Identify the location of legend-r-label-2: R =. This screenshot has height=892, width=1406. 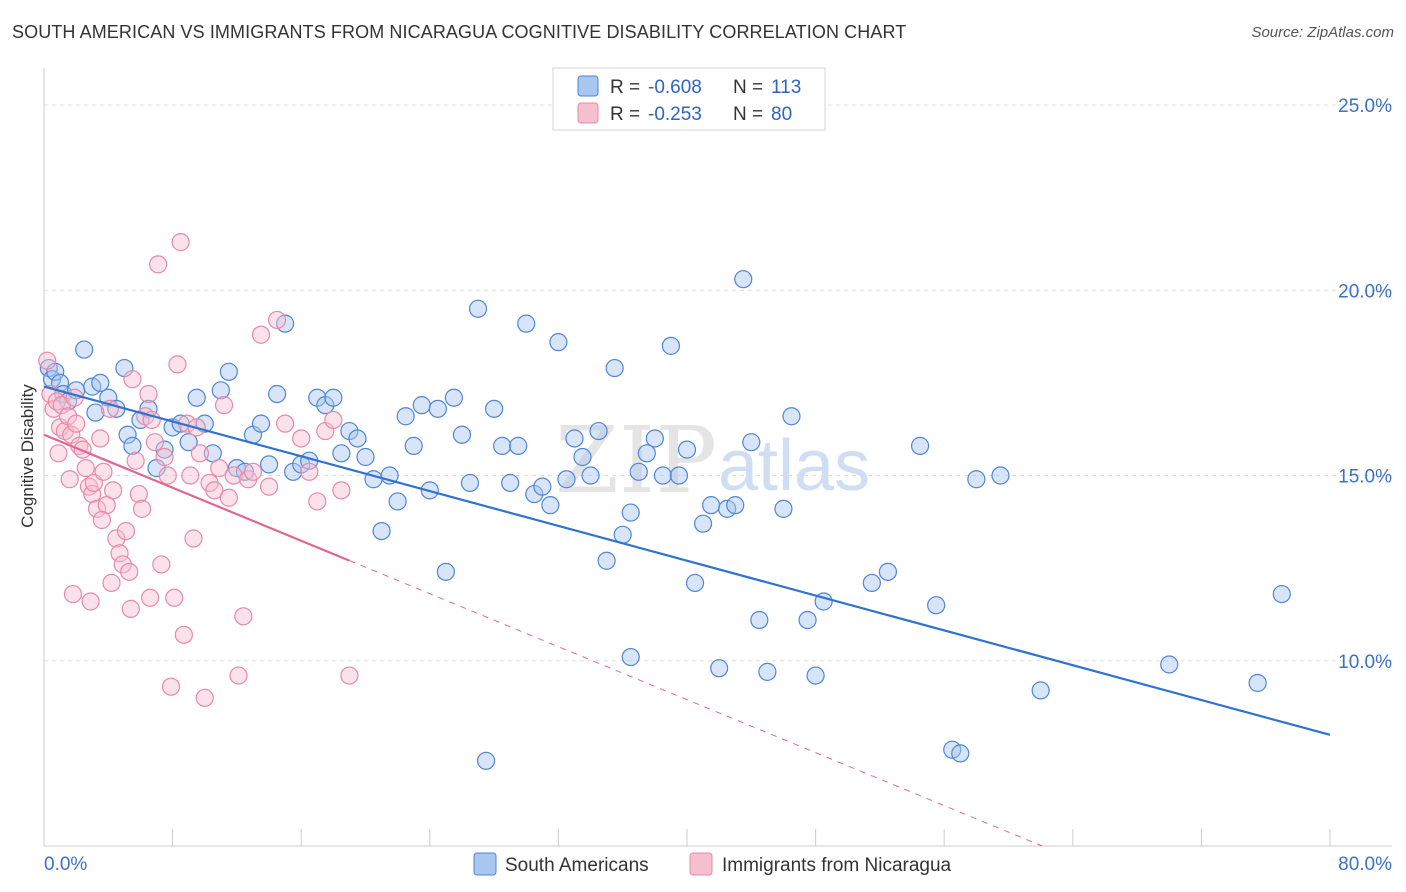
(625, 114).